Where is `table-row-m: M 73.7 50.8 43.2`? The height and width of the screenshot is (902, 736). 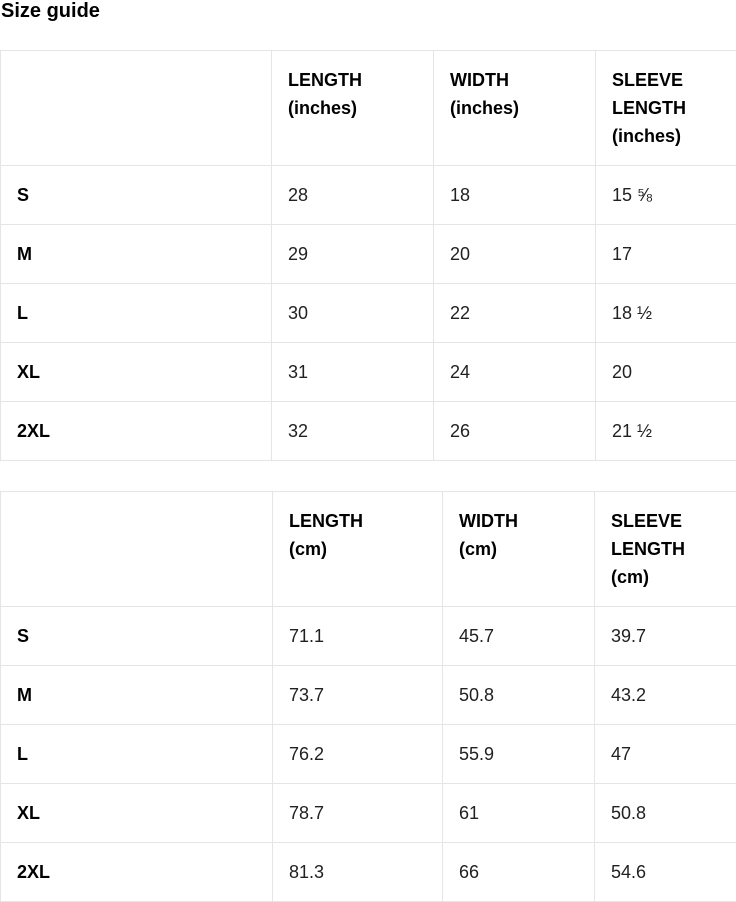
table-row-m: M 73.7 50.8 43.2 is located at coordinates (368, 695).